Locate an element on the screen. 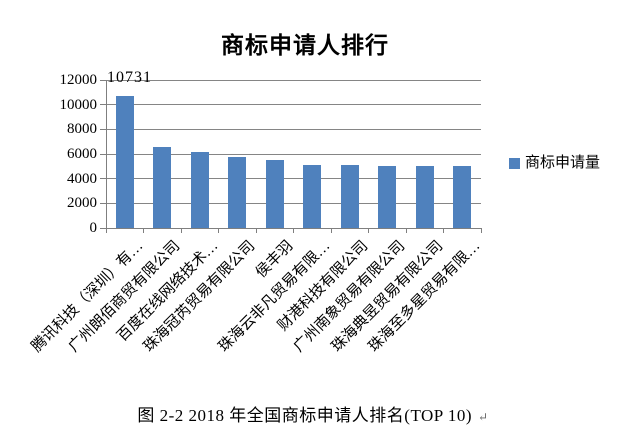  y-axis-label: 8000 is located at coordinates (82, 129).